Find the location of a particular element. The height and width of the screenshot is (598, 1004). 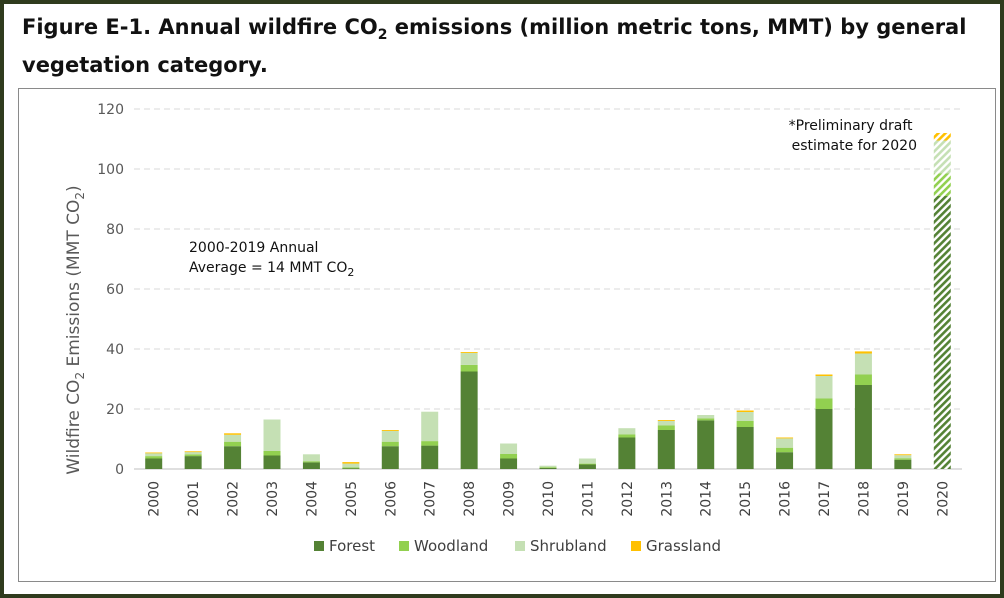

bar-shrubland-2000 is located at coordinates (154, 455).